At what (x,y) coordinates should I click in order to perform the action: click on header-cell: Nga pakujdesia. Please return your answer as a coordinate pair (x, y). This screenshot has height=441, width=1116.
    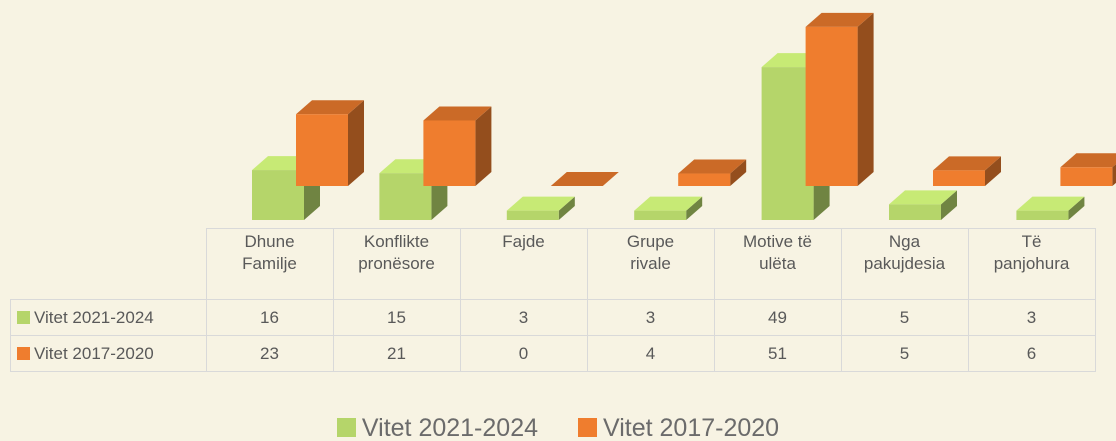
    Looking at the image, I should click on (904, 264).